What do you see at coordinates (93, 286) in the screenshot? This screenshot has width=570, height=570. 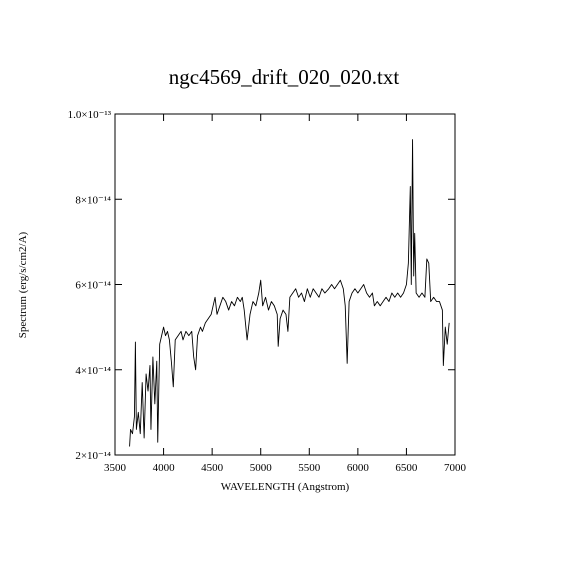 I see `y-tick-label: 6×10⁻¹⁴` at bounding box center [93, 286].